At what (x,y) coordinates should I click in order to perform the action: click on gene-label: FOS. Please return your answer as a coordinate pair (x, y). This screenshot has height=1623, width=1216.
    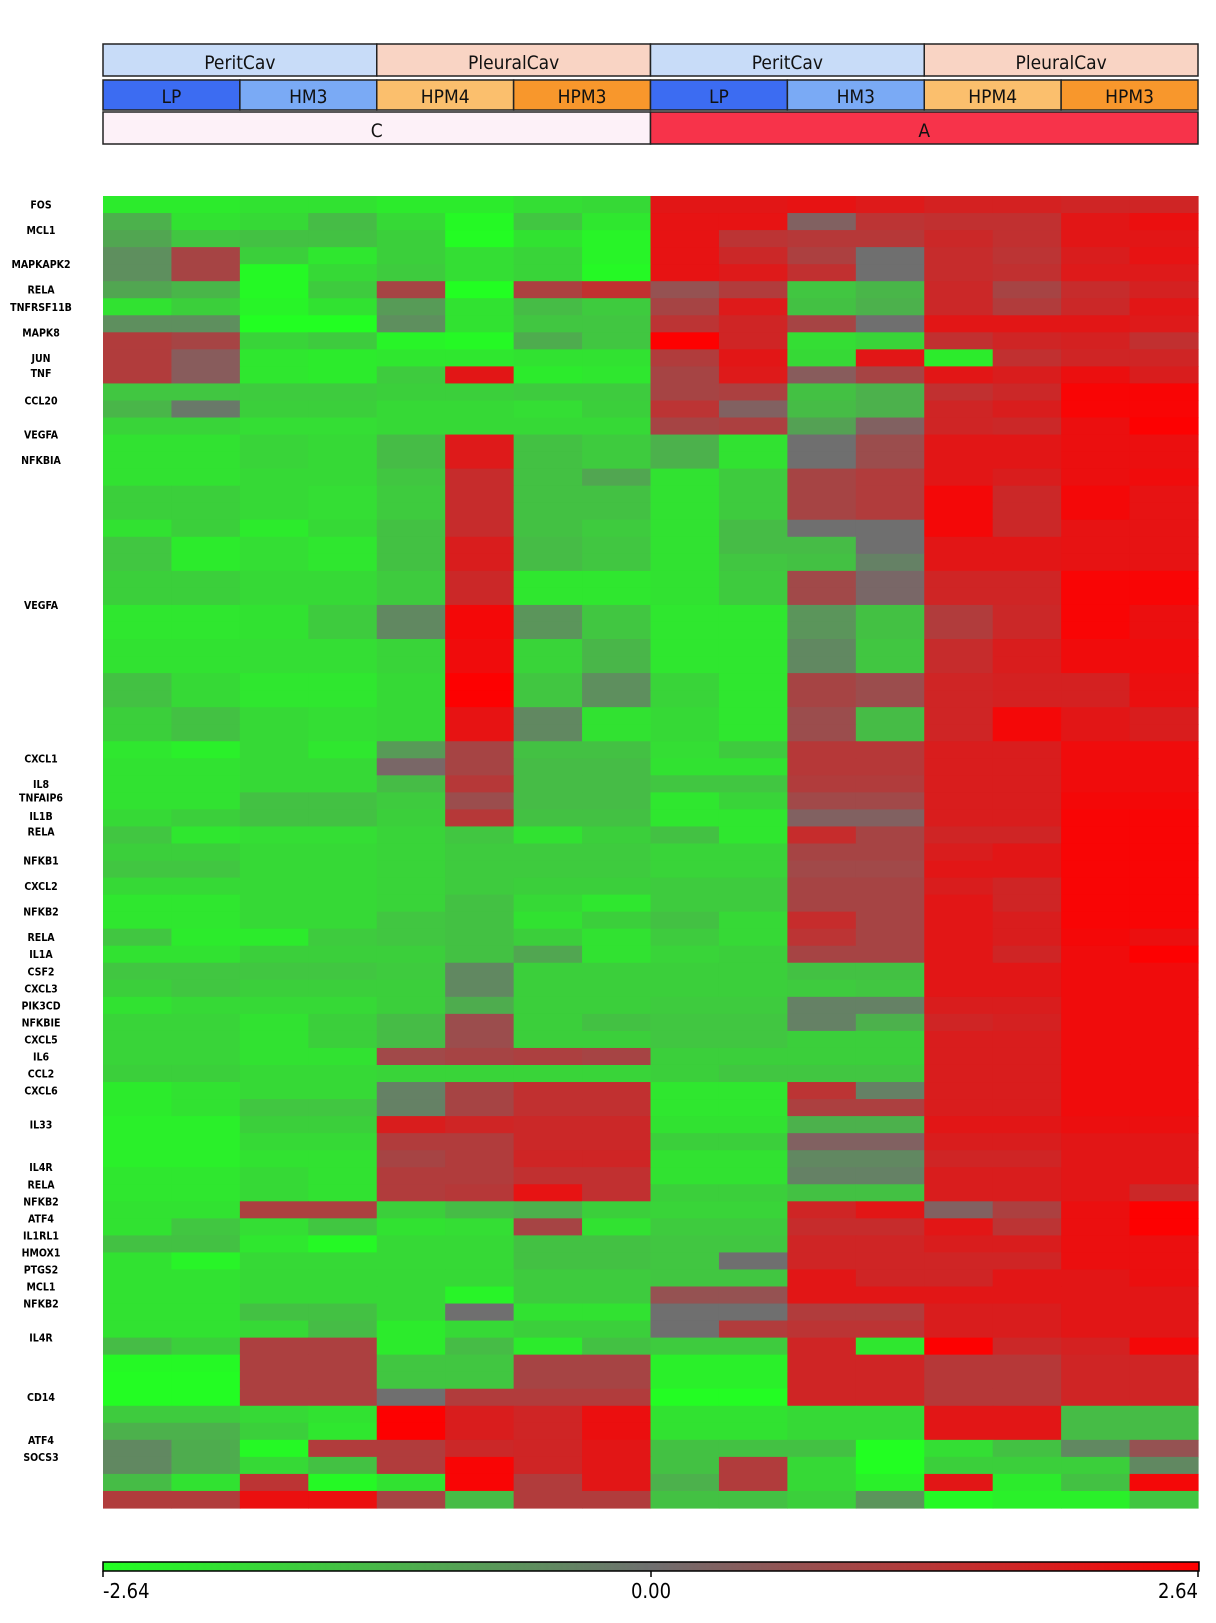
    Looking at the image, I should click on (40, 206).